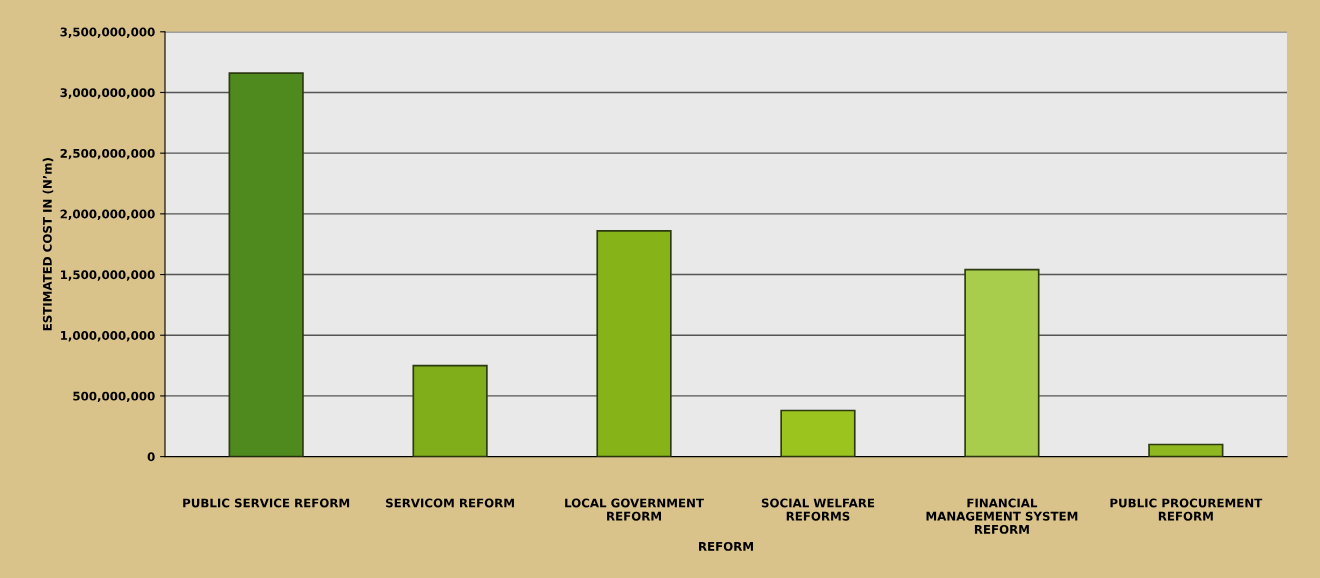  Describe the element at coordinates (107, 32) in the screenshot. I see `y-tick-label: 3,500,000,000` at that location.